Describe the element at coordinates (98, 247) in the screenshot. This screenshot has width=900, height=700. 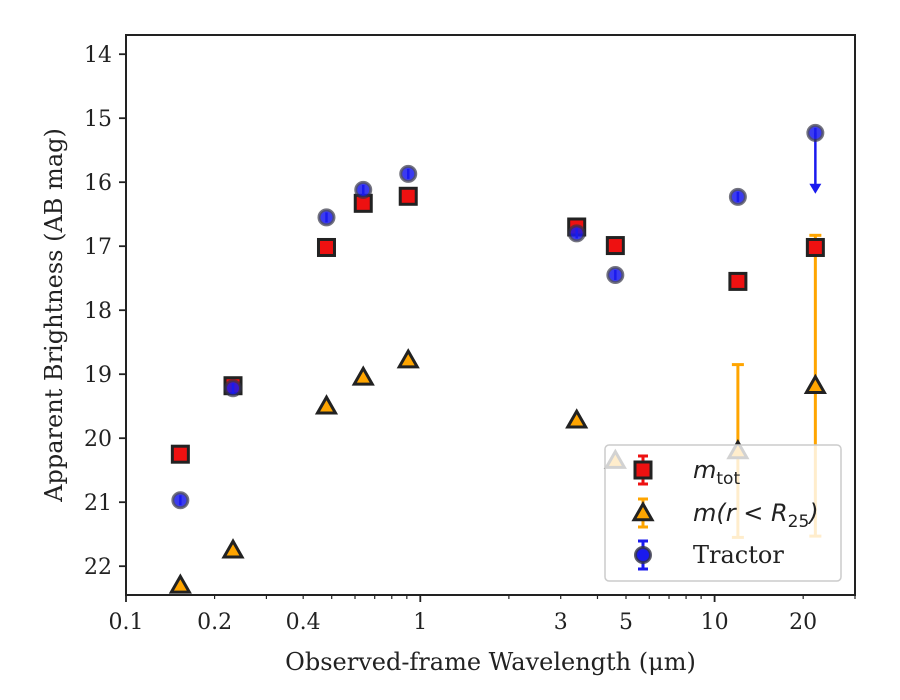
I see `y-tick-label: 17` at that location.